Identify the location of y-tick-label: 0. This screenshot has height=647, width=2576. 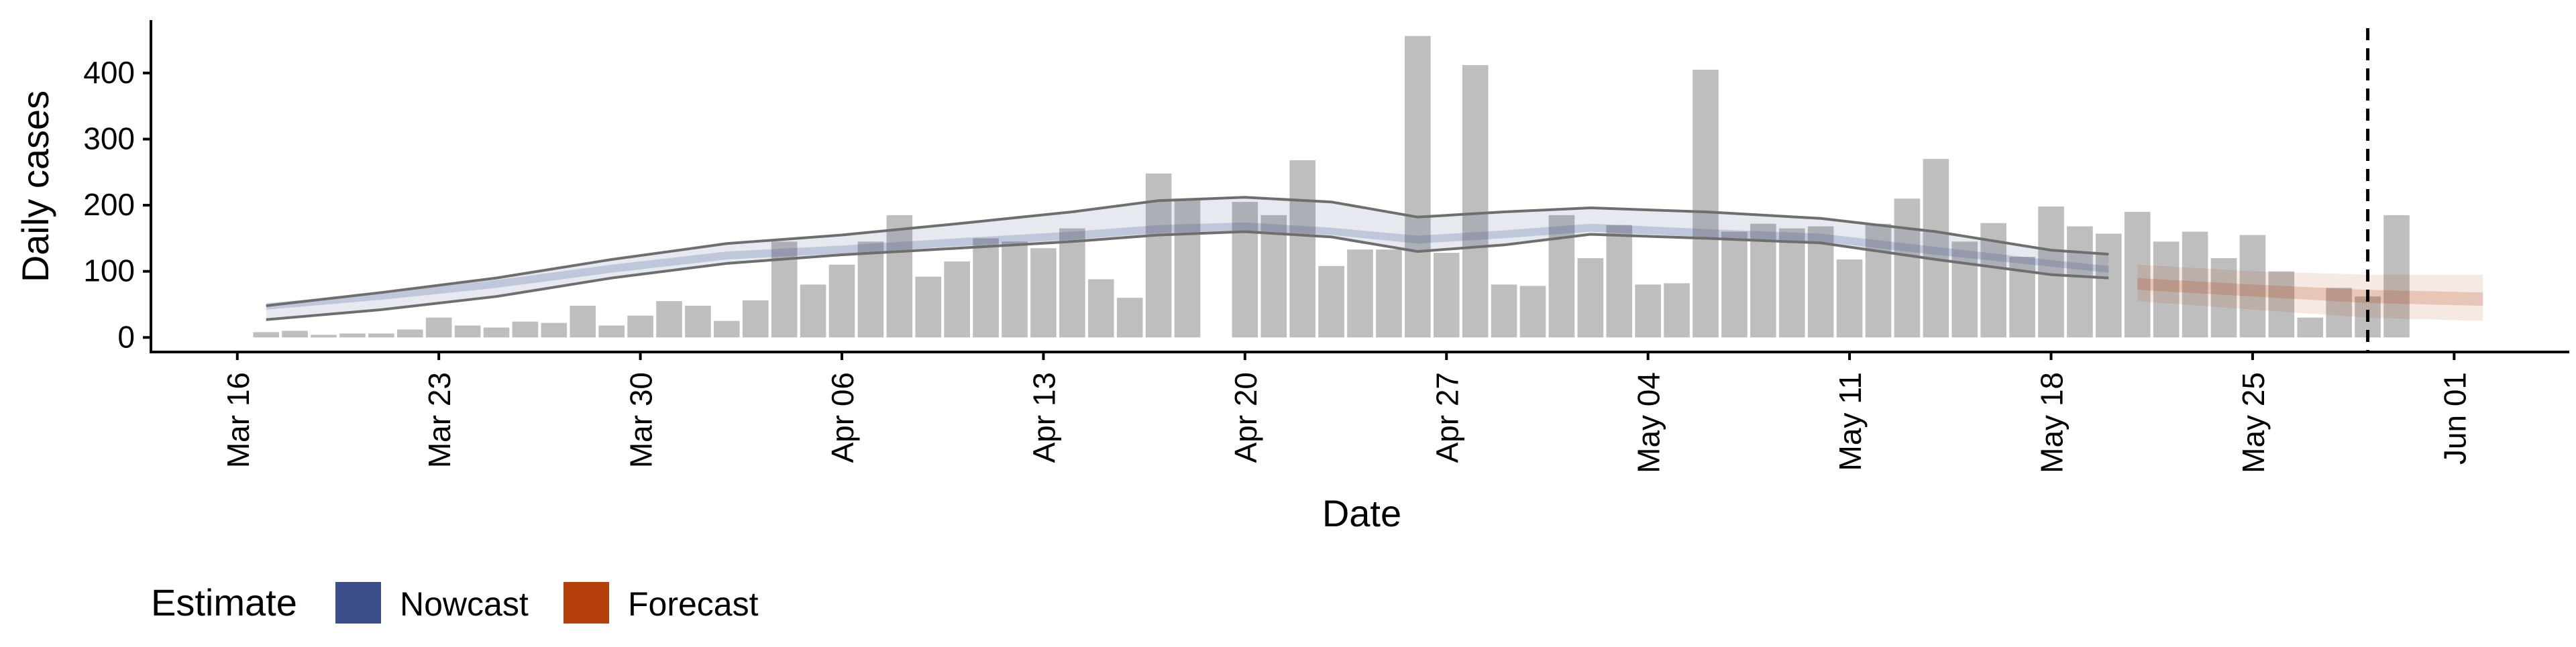
(126, 336).